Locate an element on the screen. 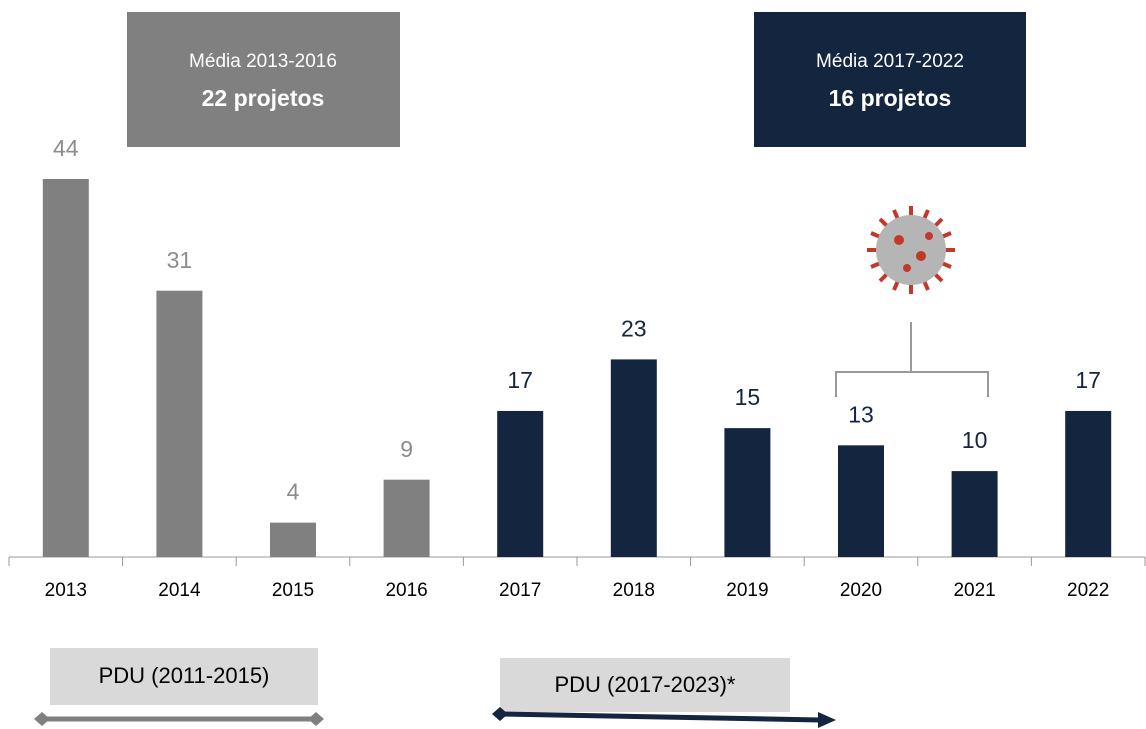 Image resolution: width=1146 pixels, height=729 pixels. average-text: 16 projetos is located at coordinates (890, 98).